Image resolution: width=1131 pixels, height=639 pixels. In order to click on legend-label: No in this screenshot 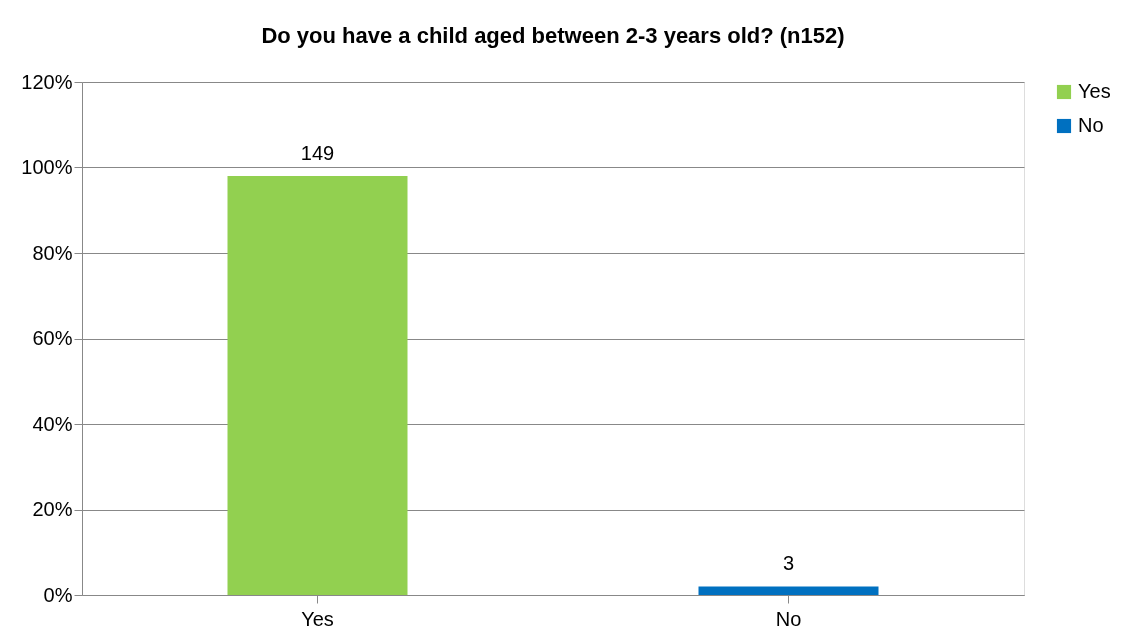, I will do `click(1091, 125)`.